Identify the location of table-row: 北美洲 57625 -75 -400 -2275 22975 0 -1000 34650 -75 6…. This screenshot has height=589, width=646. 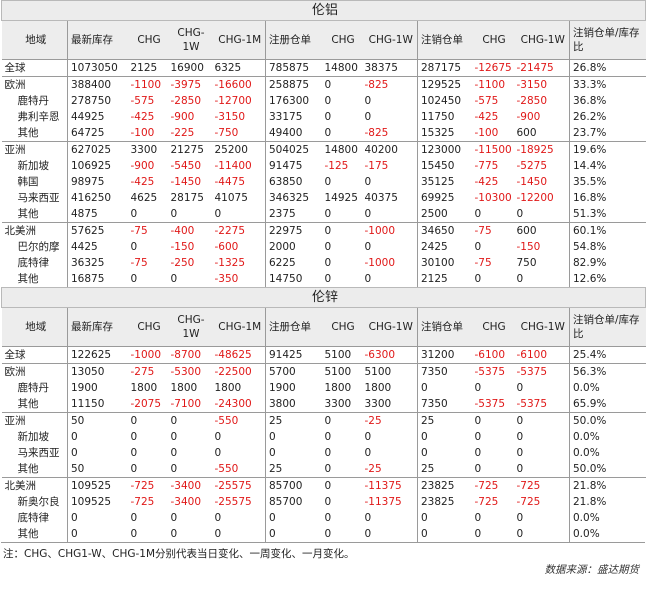
(323, 230).